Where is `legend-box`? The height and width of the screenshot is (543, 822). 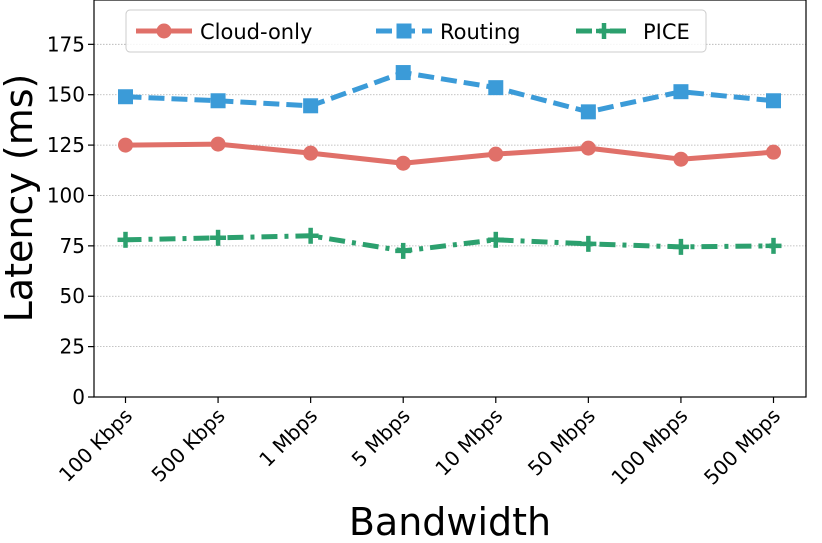 legend-box is located at coordinates (416, 31).